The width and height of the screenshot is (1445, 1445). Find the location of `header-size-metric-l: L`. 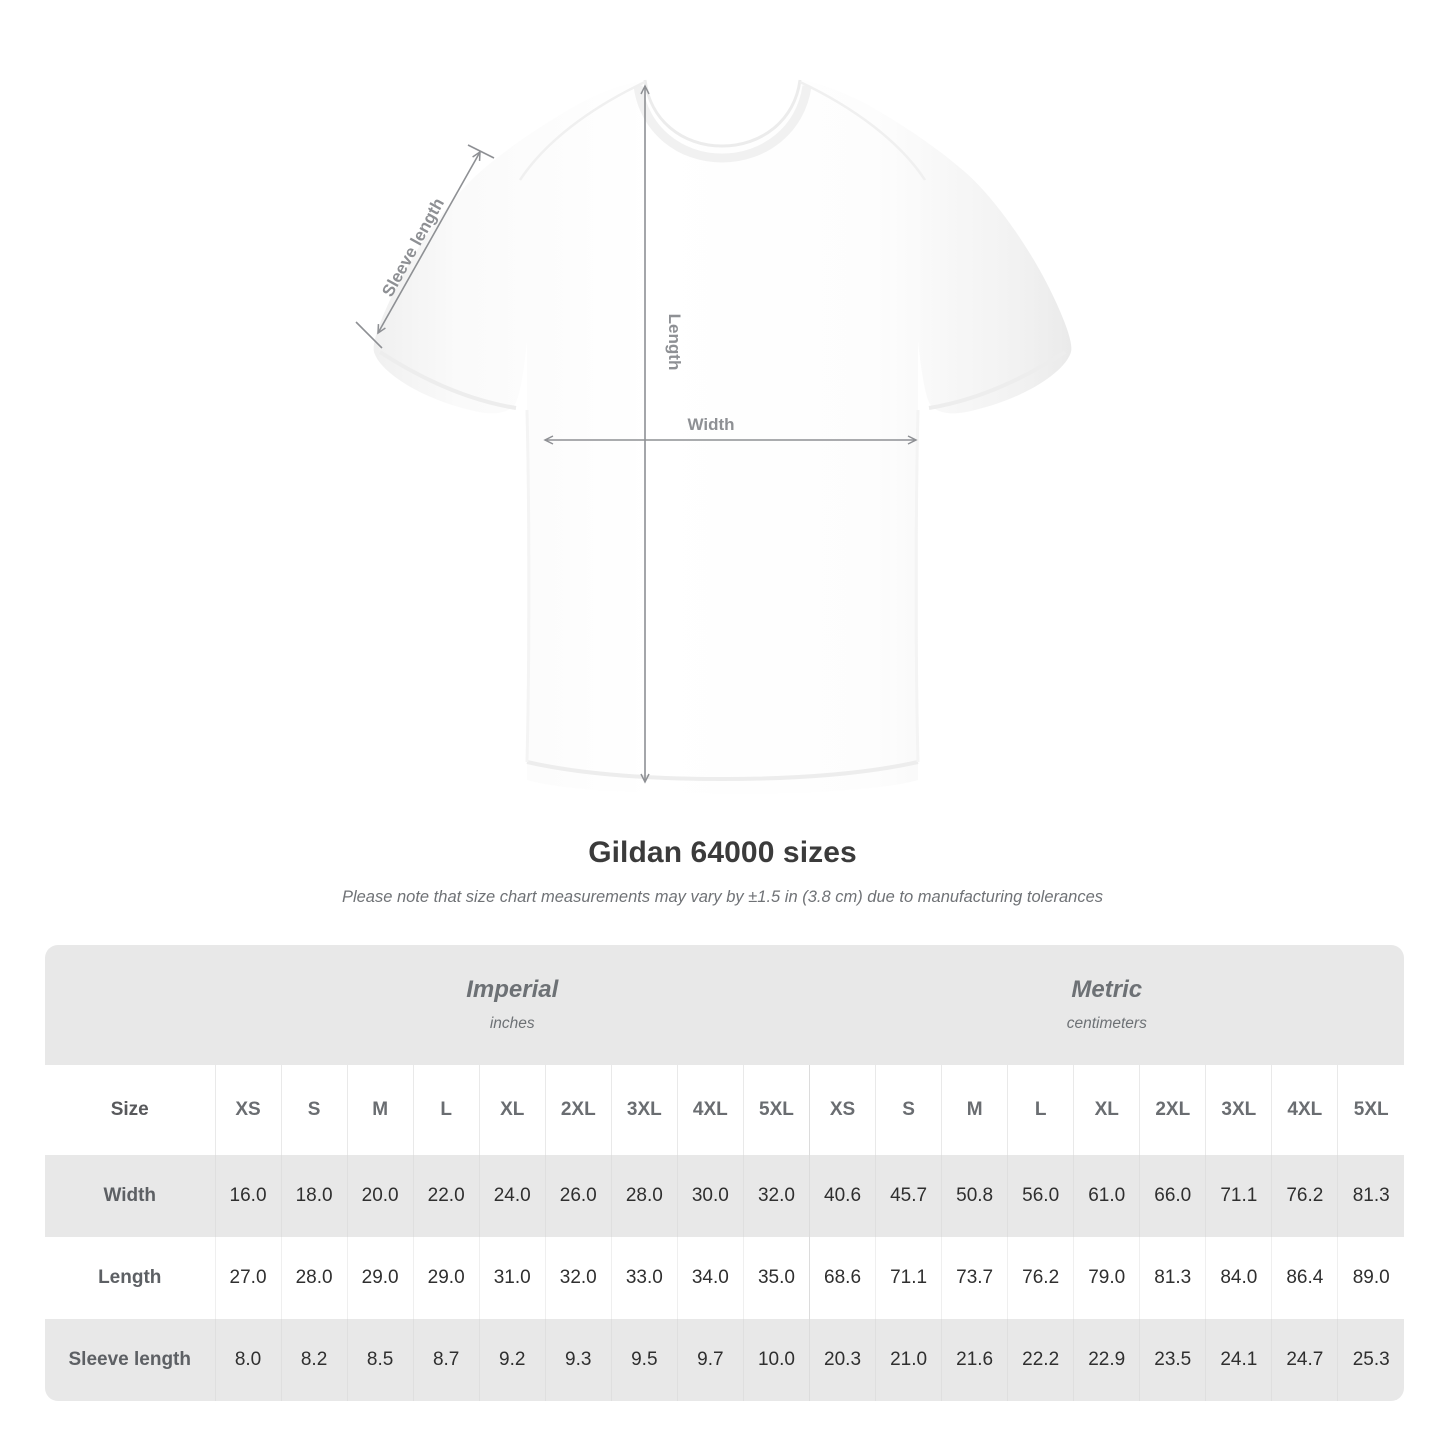

header-size-metric-l: L is located at coordinates (1040, 1110).